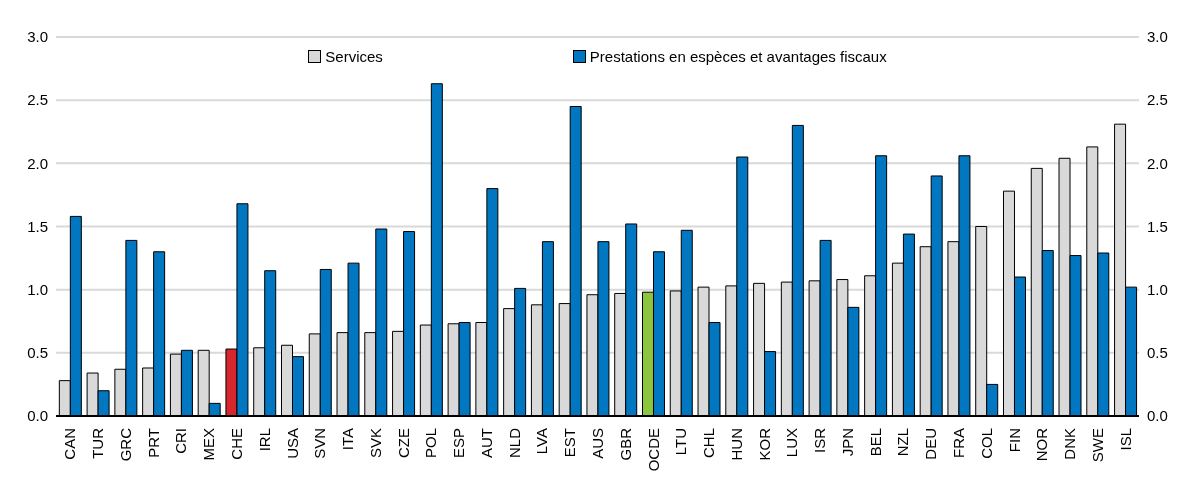  What do you see at coordinates (1097, 445) in the screenshot?
I see `x-tick-label: SWE` at bounding box center [1097, 445].